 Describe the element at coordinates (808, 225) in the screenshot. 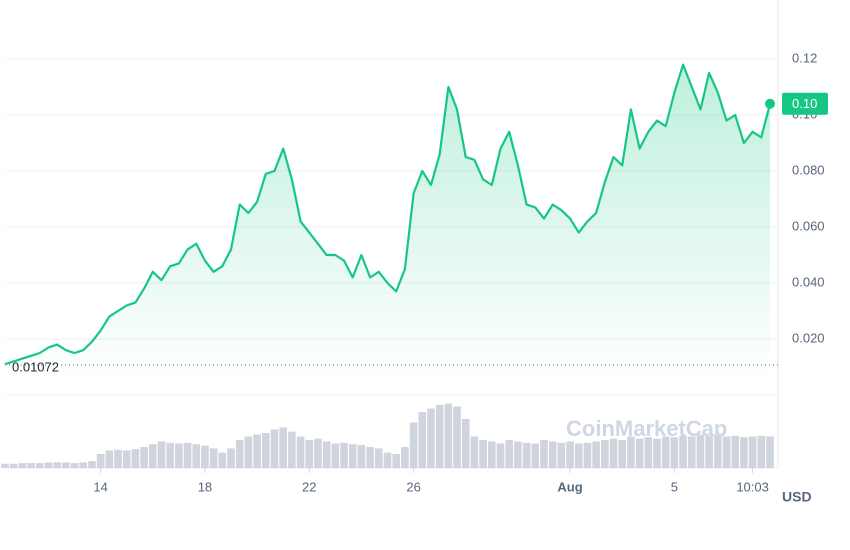

I see `y-tick-label: 0.060` at that location.